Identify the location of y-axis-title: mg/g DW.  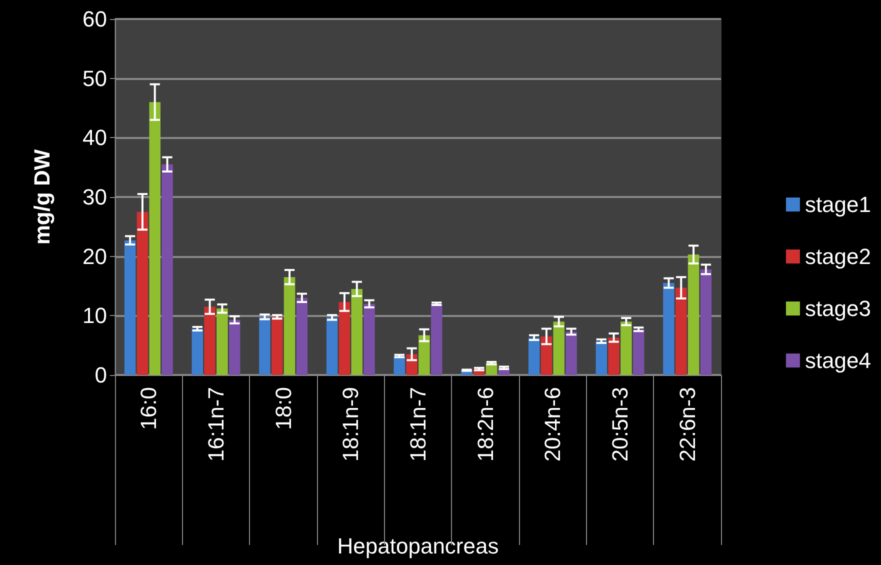
(42, 197).